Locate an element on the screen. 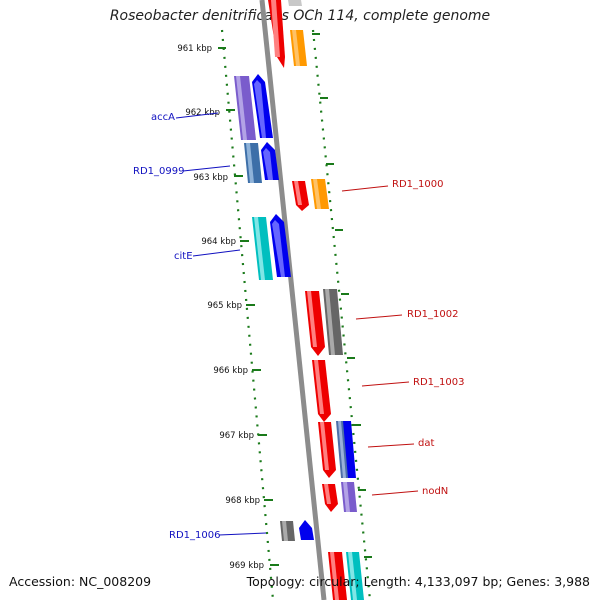  gene-label-right: RD1_1000 is located at coordinates (417, 184).